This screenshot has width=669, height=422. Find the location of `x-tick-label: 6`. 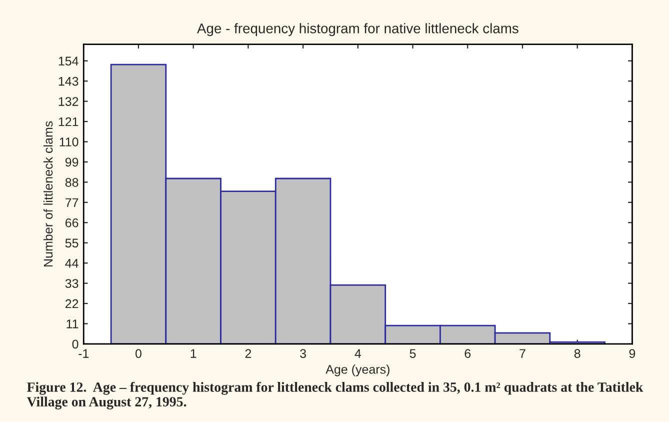

x-tick-label: 6 is located at coordinates (467, 353).